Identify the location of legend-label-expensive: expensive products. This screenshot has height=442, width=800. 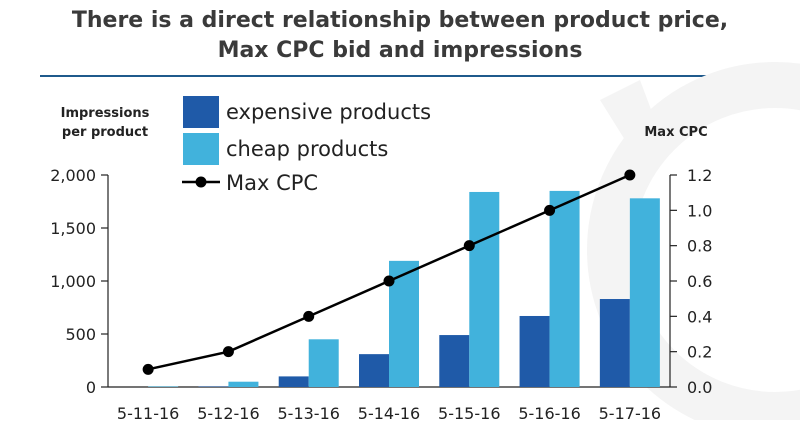
(328, 112).